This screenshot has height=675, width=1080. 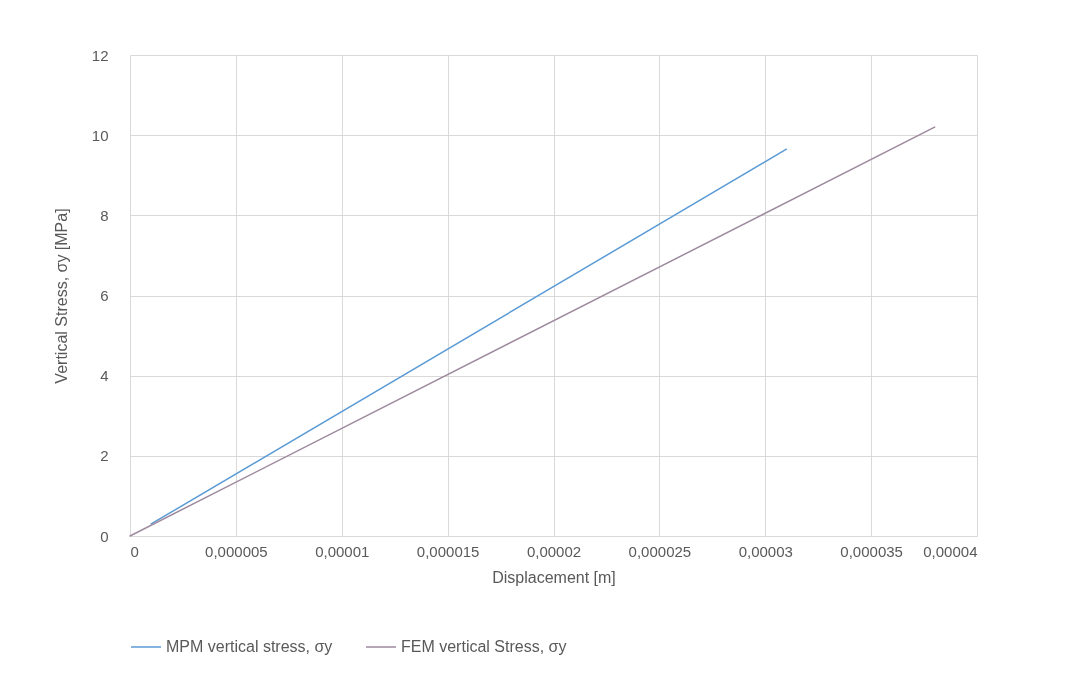 What do you see at coordinates (61, 296) in the screenshot?
I see `y-axis-title: Vertical Stress, σy [MPa]` at bounding box center [61, 296].